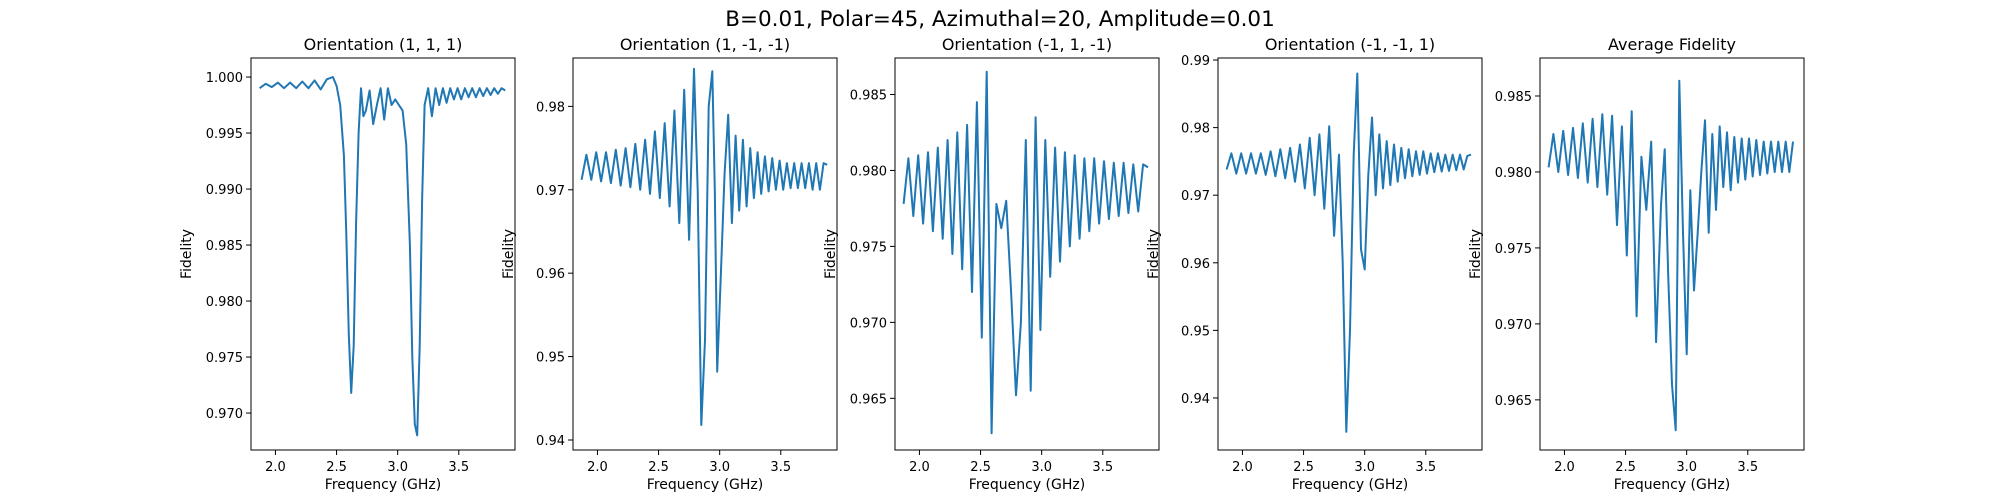 This screenshot has width=2000, height=500. Describe the element at coordinates (224, 78) in the screenshot. I see `y-tick-label: 1.000` at that location.